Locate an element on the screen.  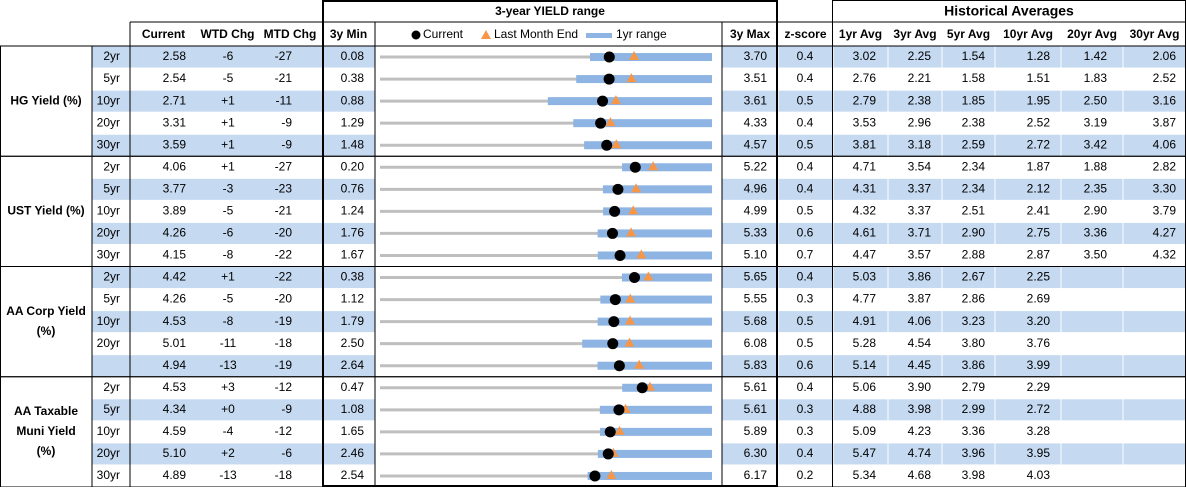
cell-value: 2.90 is located at coordinates (1096, 211).